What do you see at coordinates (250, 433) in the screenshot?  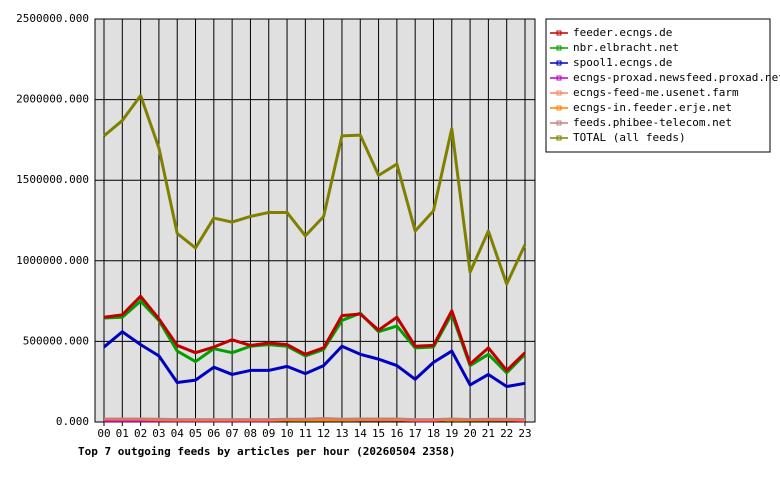 I see `x-tick-label: 08` at bounding box center [250, 433].